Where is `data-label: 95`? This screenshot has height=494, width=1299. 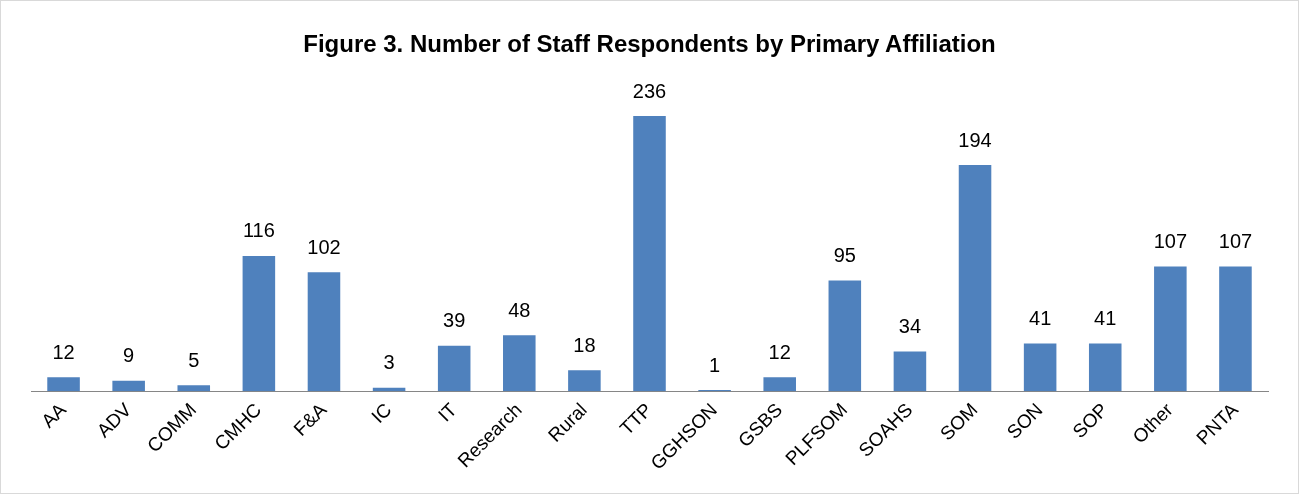
data-label: 95 is located at coordinates (844, 254).